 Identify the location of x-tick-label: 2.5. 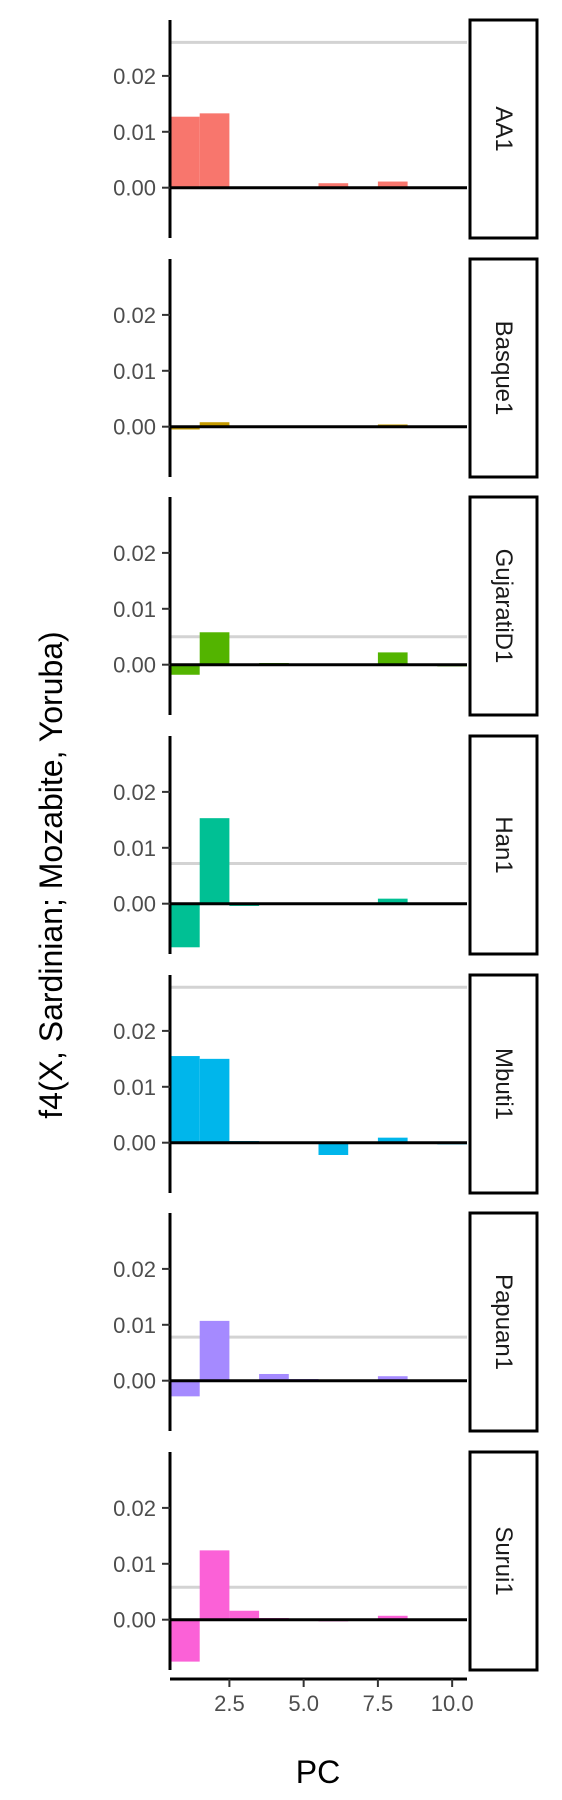
(229, 1703).